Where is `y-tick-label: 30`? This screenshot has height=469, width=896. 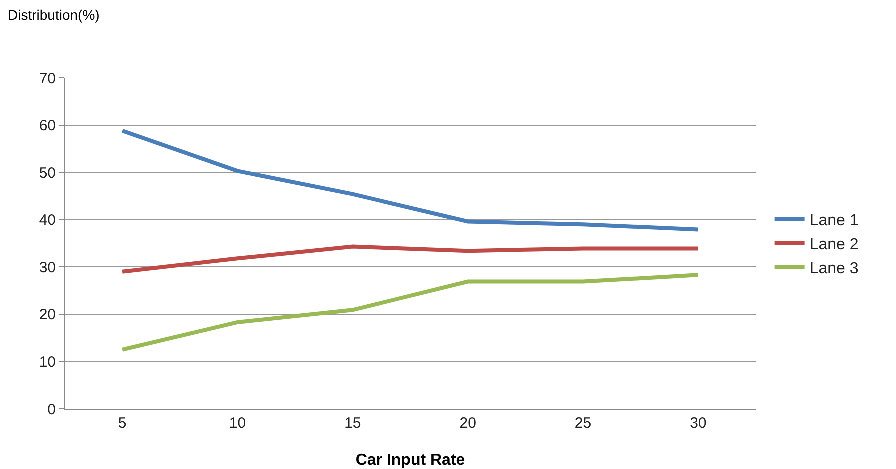
y-tick-label: 30 is located at coordinates (47, 267).